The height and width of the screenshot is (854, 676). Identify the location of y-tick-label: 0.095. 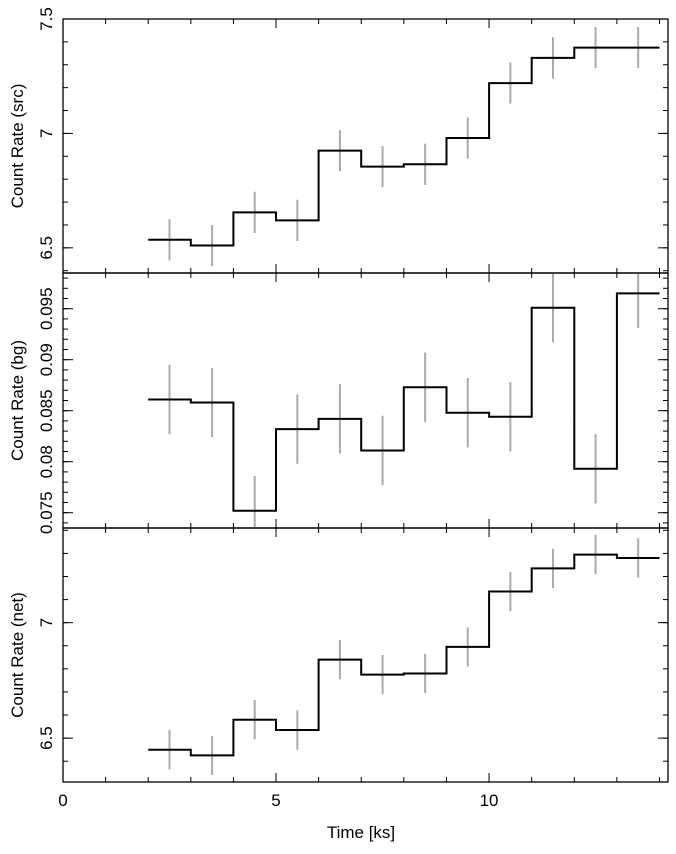
(46, 308).